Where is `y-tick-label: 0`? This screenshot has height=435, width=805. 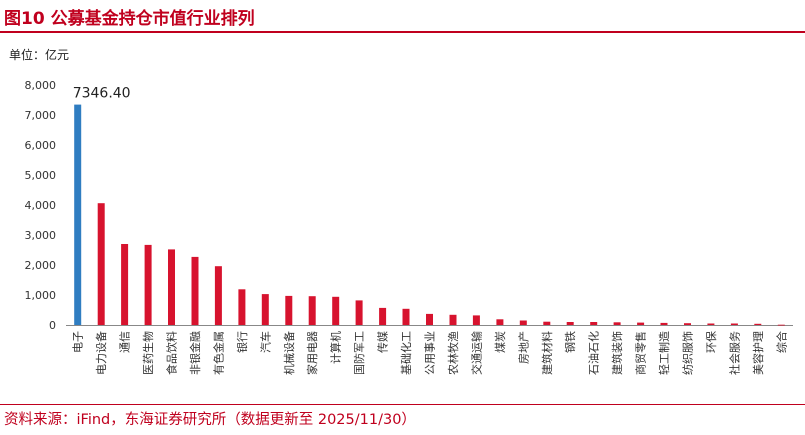 y-tick-label: 0 is located at coordinates (52, 325).